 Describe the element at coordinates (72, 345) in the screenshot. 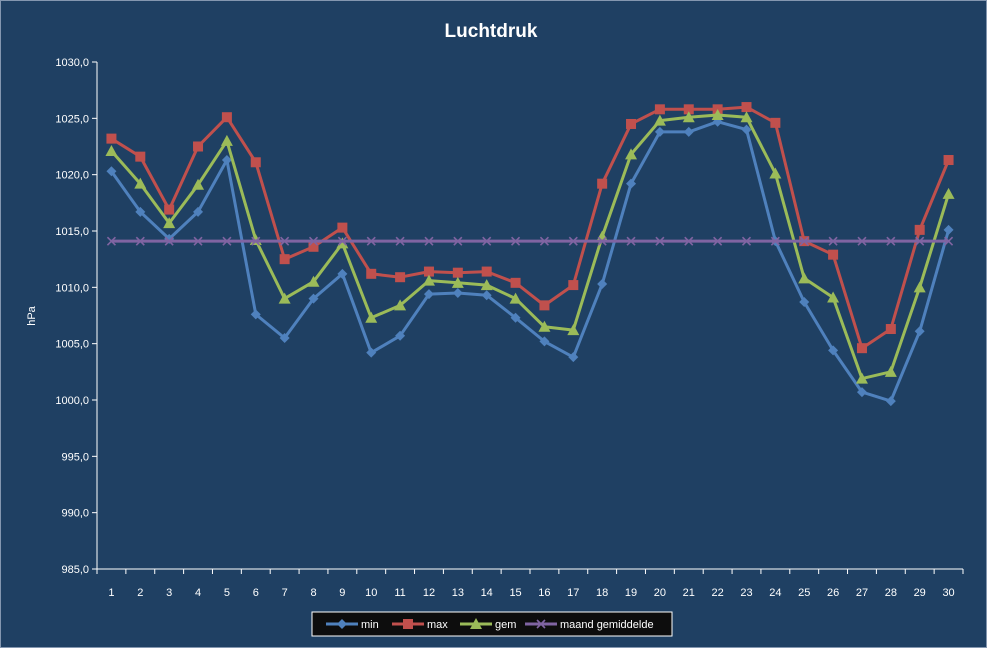

I see `y-tick-label: 1005,0` at that location.